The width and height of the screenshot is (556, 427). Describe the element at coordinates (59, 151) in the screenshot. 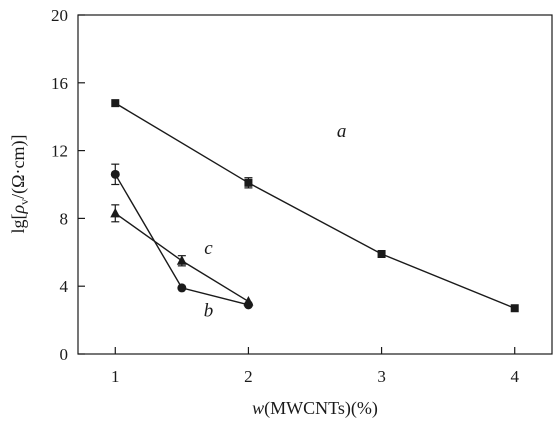

I see `y-tick-label: 12` at that location.